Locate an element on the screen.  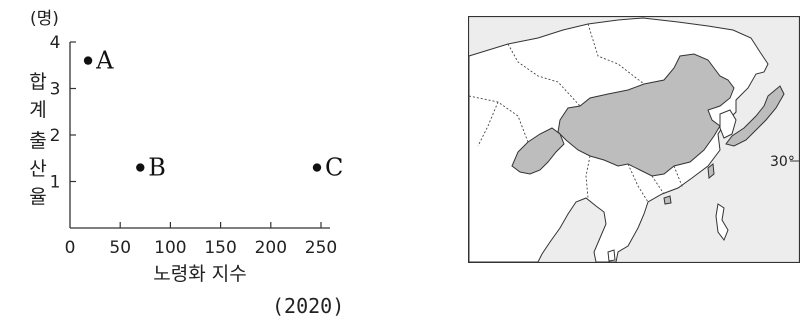
x-ticks: 0 50 100 150 200 250 is located at coordinates (201, 240).